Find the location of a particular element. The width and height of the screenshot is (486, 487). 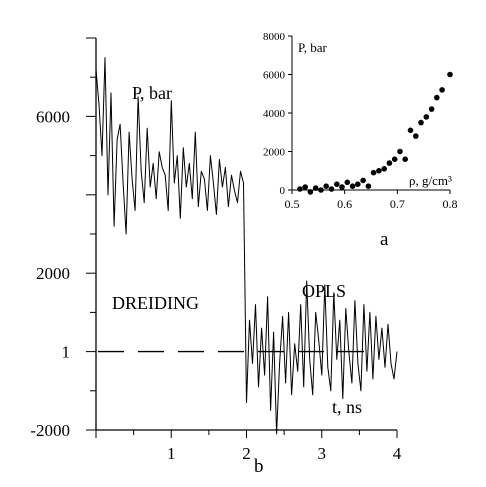

inset-y-tick-label: 8000 is located at coordinates (274, 37).